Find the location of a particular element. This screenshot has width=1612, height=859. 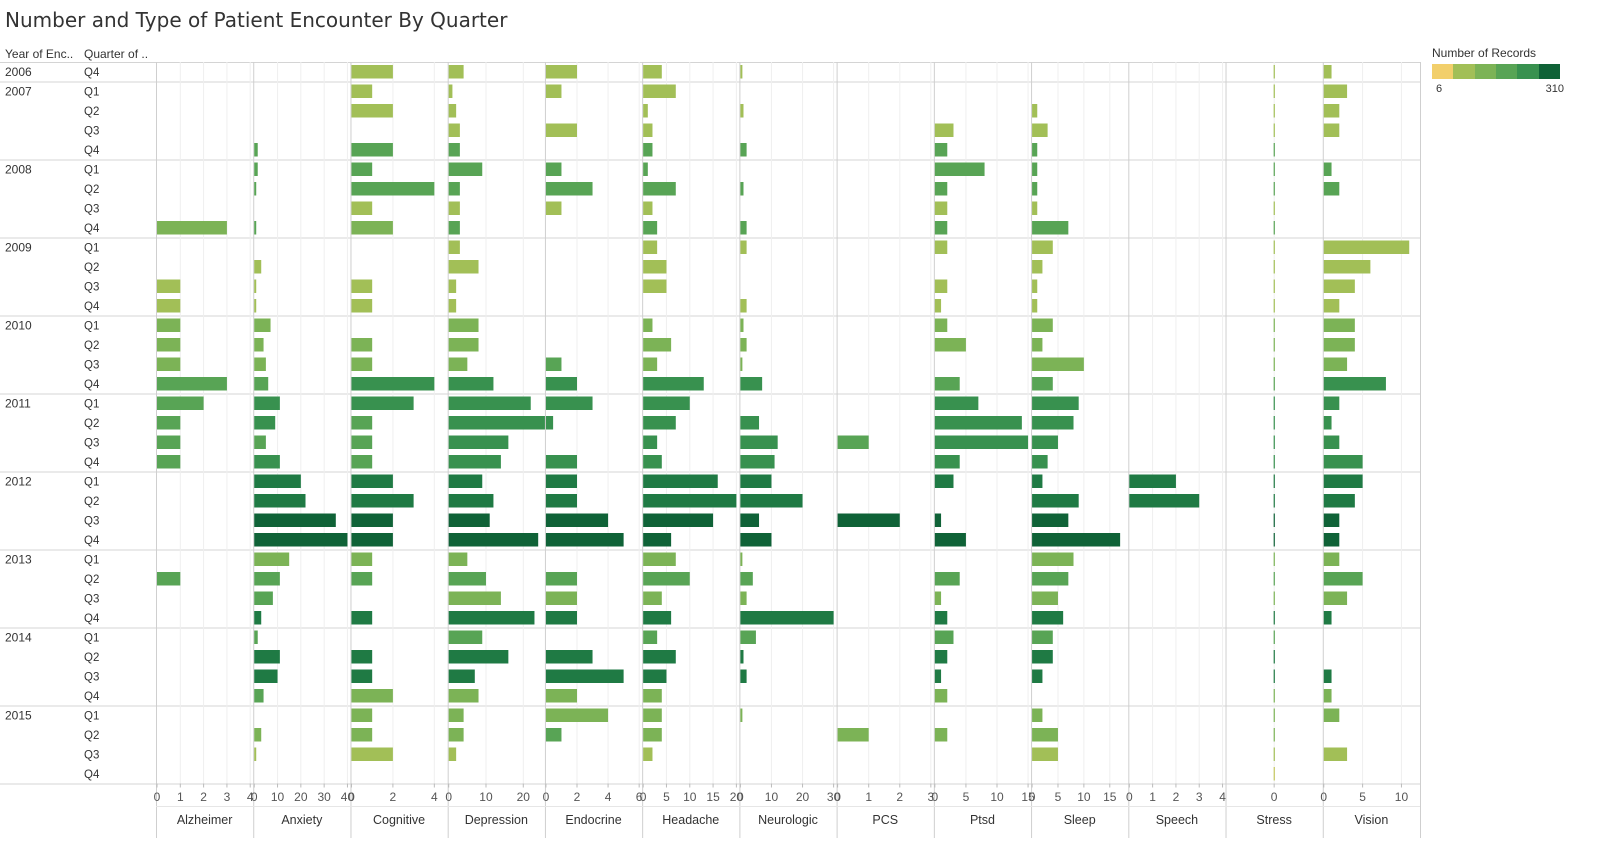

pane-label-anxiety: Anxiety is located at coordinates (302, 820).